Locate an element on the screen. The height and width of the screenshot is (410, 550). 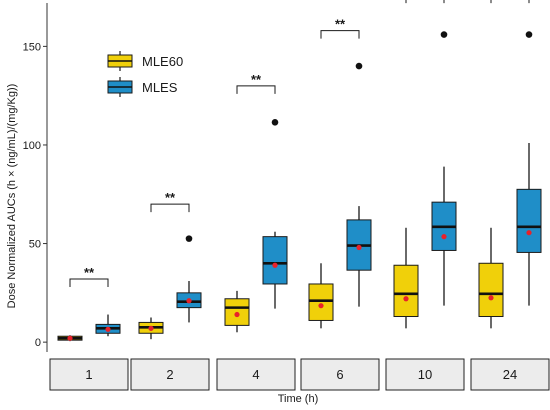
category-strip-2: 2 is located at coordinates (170, 374).